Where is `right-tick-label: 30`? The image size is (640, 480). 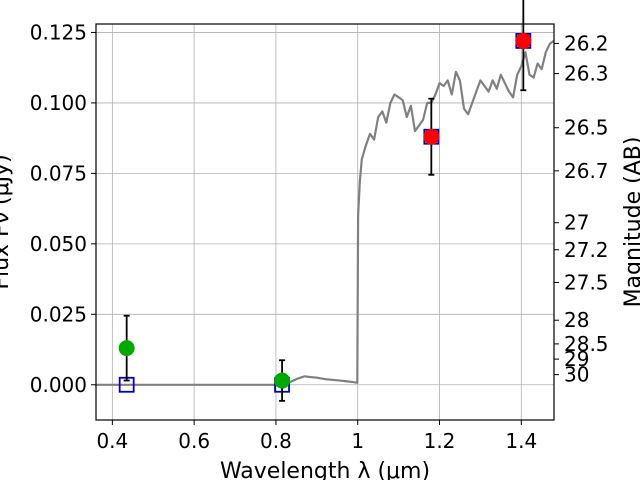
right-tick-label: 30 is located at coordinates (576, 375).